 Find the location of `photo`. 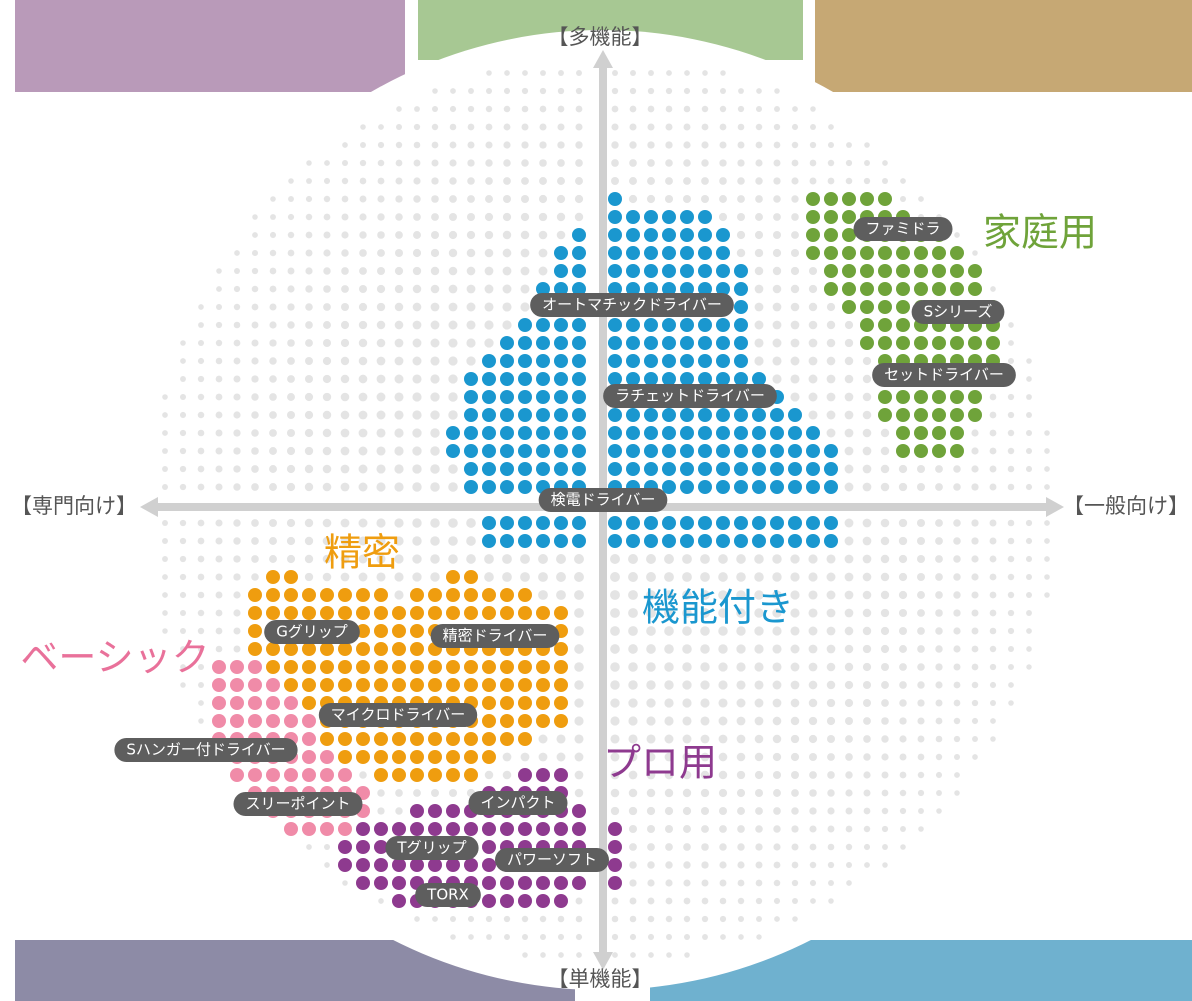

photo is located at coordinates (210, 46).